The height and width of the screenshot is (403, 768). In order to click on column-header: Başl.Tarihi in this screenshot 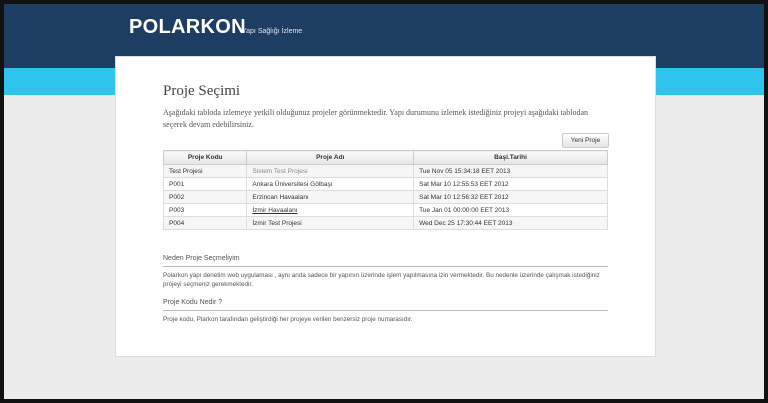, I will do `click(510, 157)`.